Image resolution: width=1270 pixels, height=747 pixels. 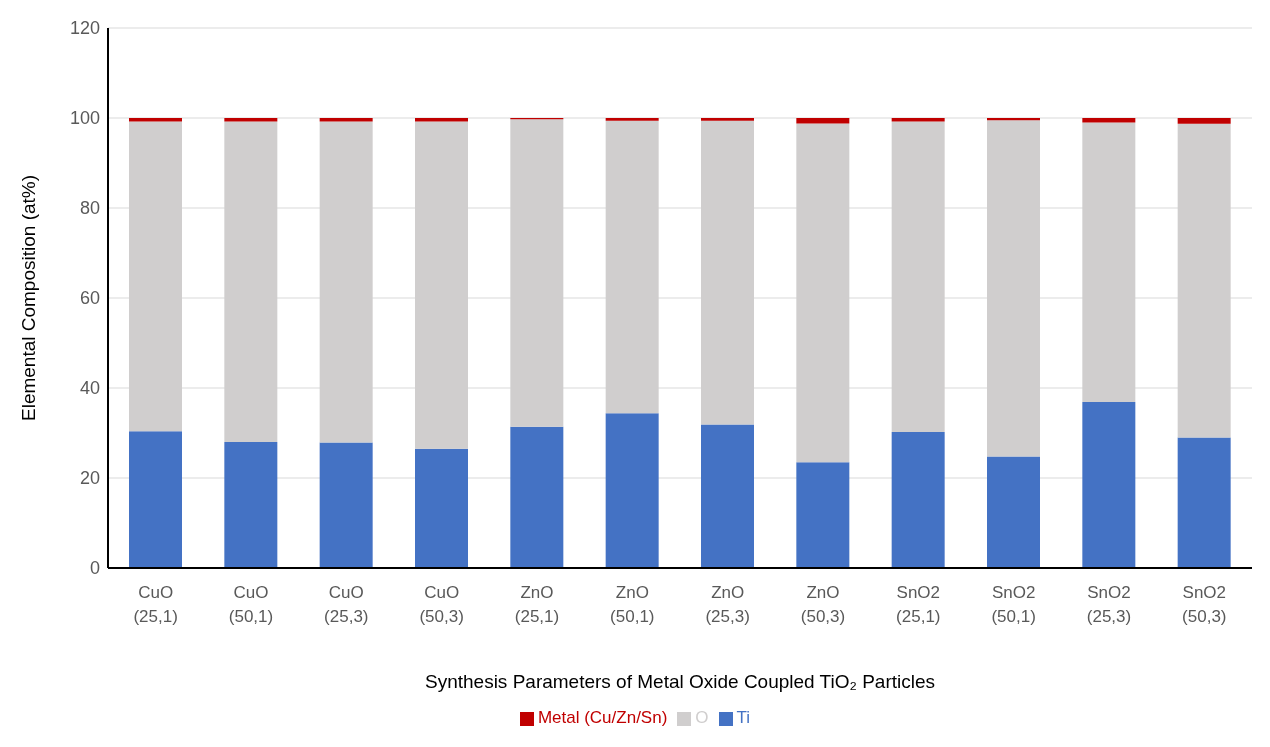 What do you see at coordinates (346, 604) in the screenshot?
I see `x-tick-label: CuO (25,3)` at bounding box center [346, 604].